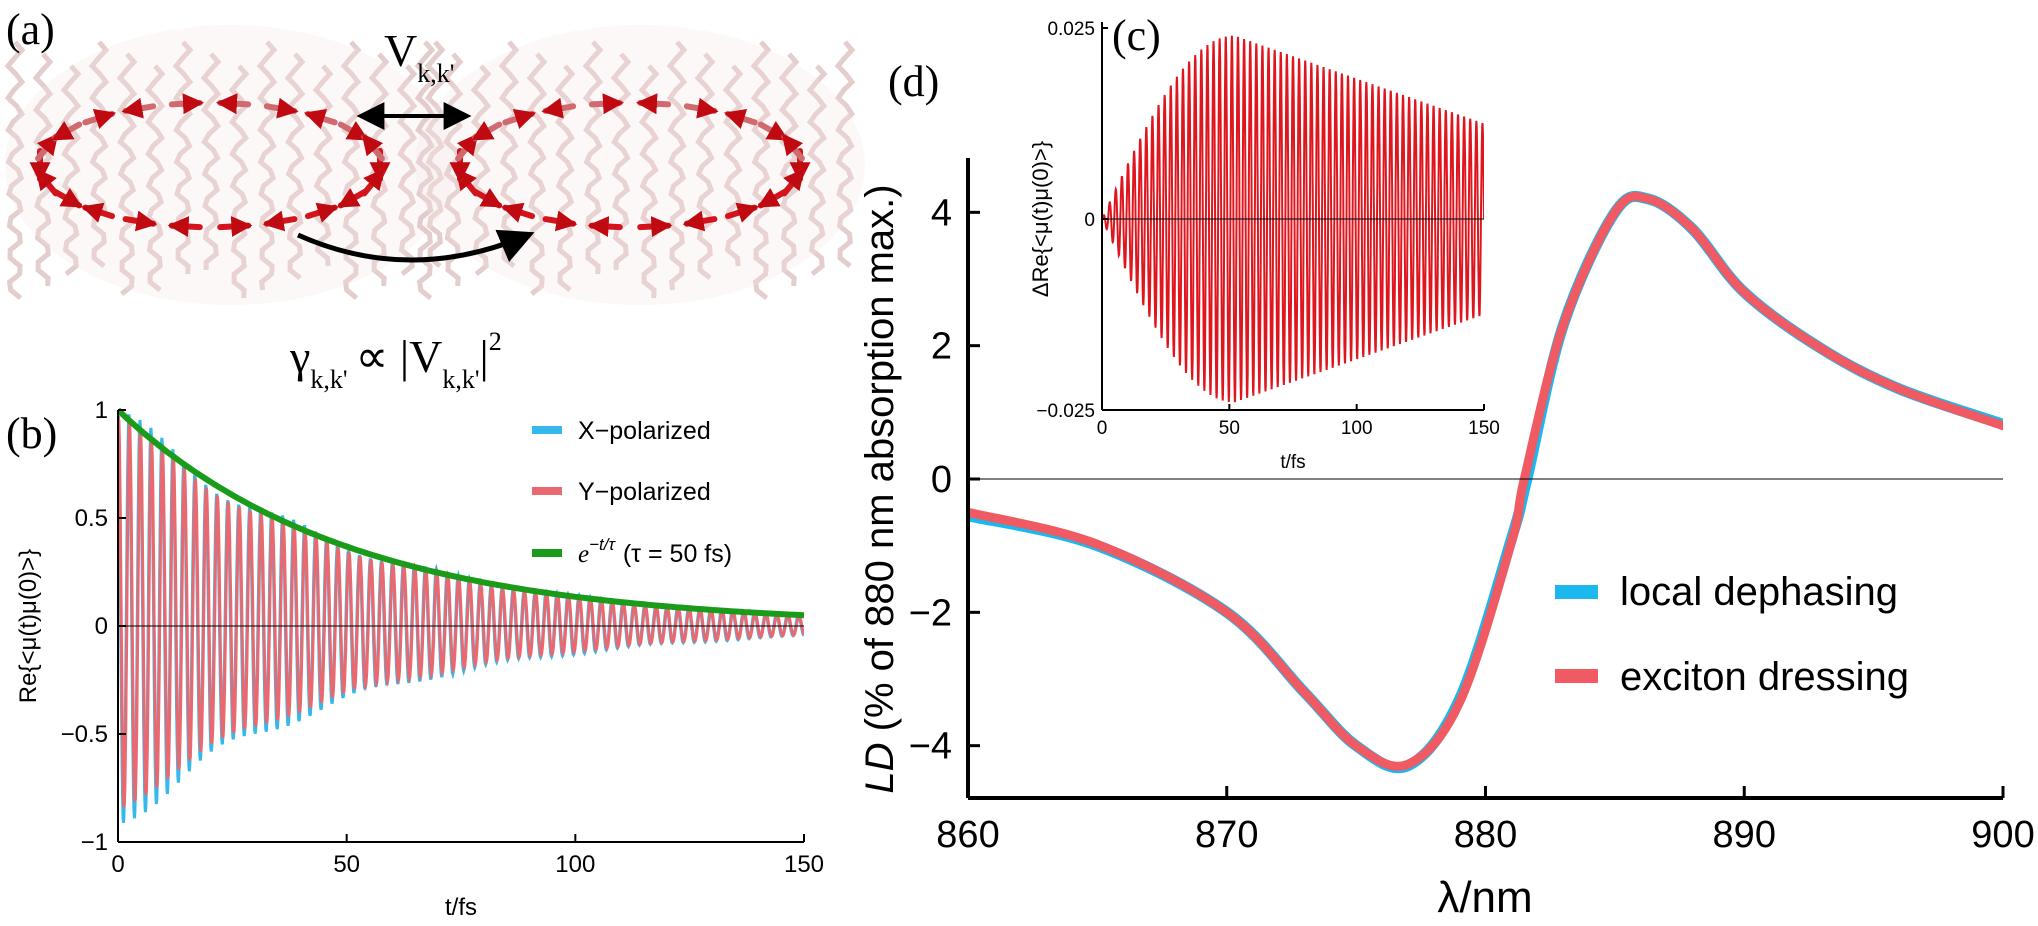 This screenshot has height=926, width=2038. Describe the element at coordinates (655, 551) in the screenshot. I see `b-legend-env: e−t/τ (τ = 50 fs)` at that location.